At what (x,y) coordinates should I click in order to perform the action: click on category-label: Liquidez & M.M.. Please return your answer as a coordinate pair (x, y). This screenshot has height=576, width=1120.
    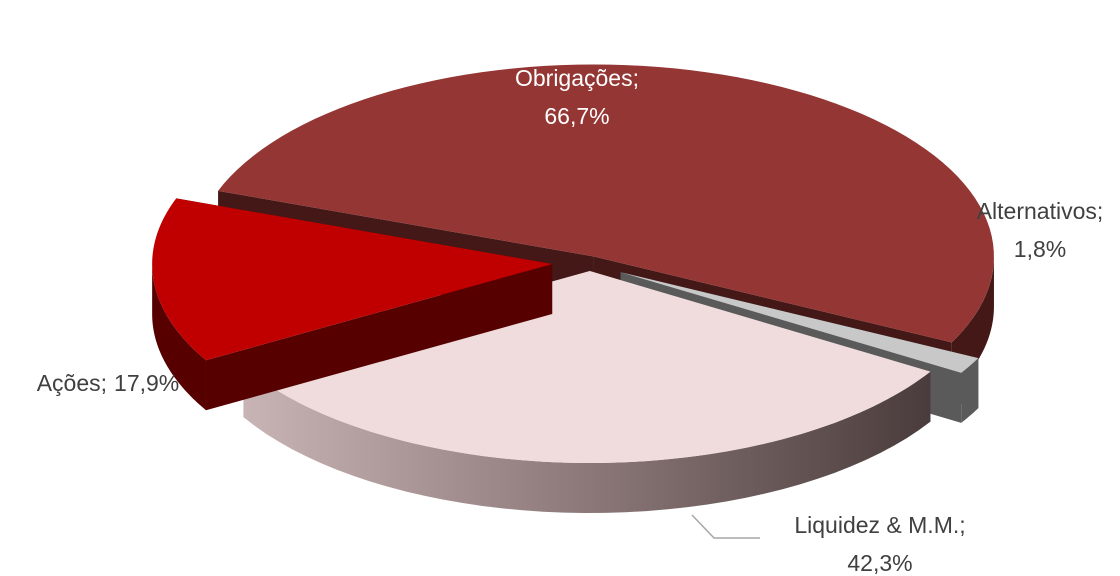
    Looking at the image, I should click on (876, 525).